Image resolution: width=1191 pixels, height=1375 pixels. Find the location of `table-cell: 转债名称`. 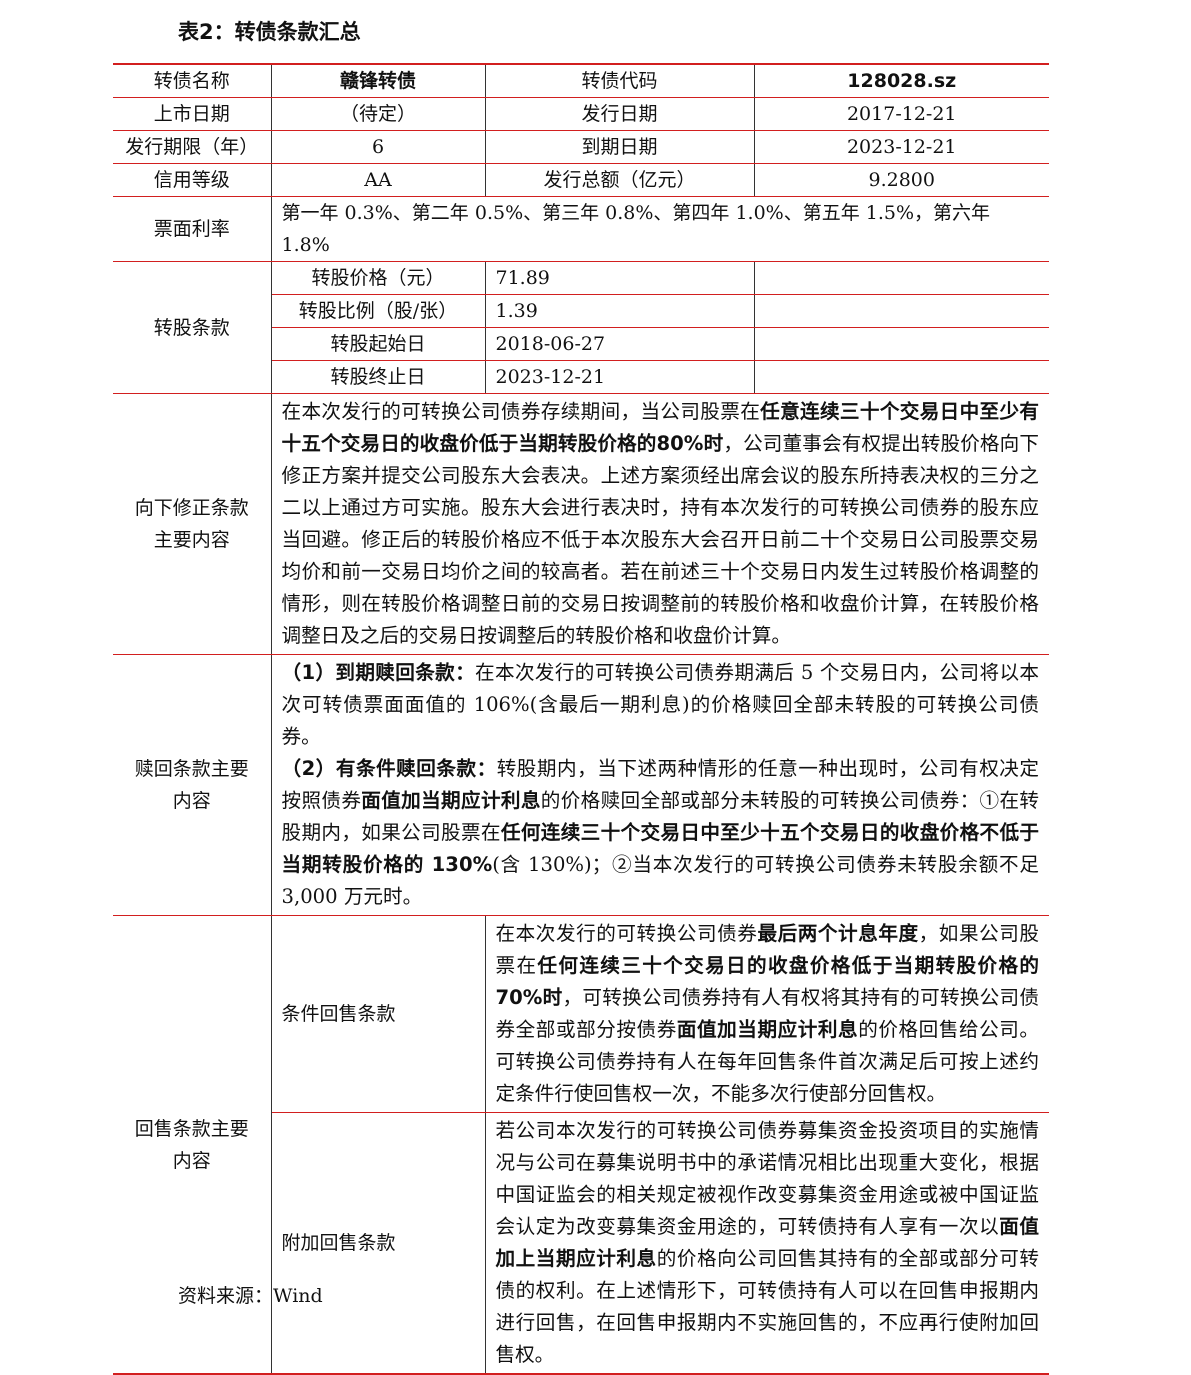

table-cell: 转债名称 is located at coordinates (192, 80).